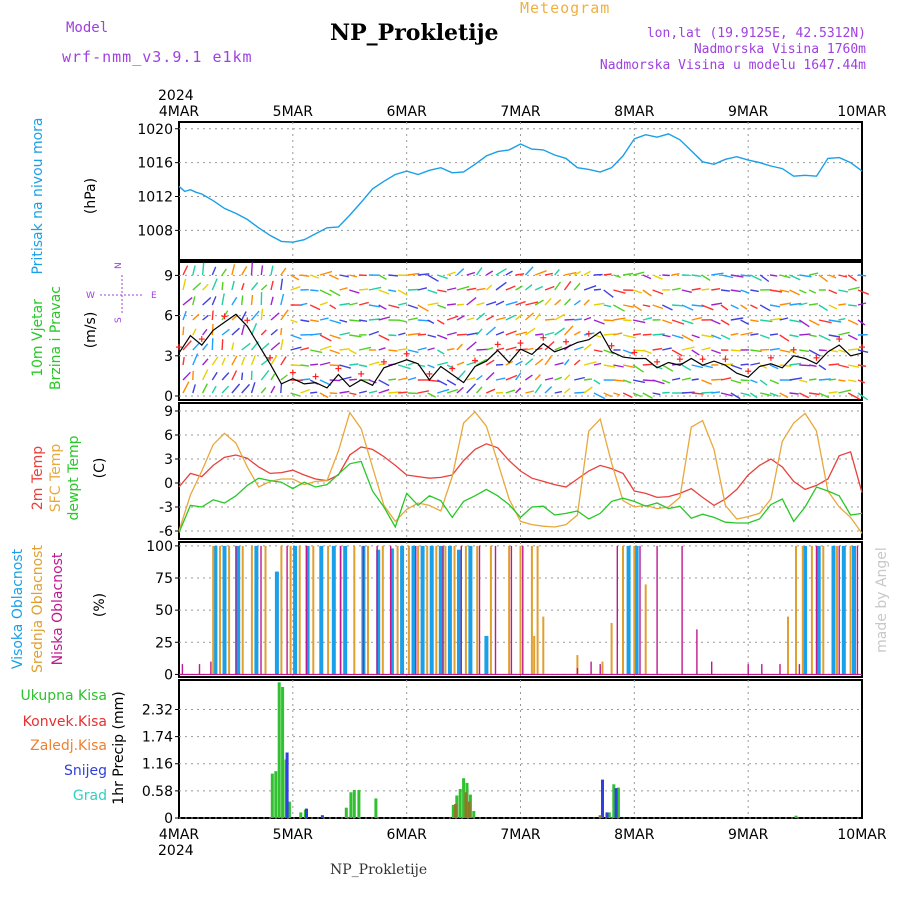 The height and width of the screenshot is (900, 900). Describe the element at coordinates (56, 478) in the screenshot. I see `ylabel-sfc: SFC Temp` at that location.